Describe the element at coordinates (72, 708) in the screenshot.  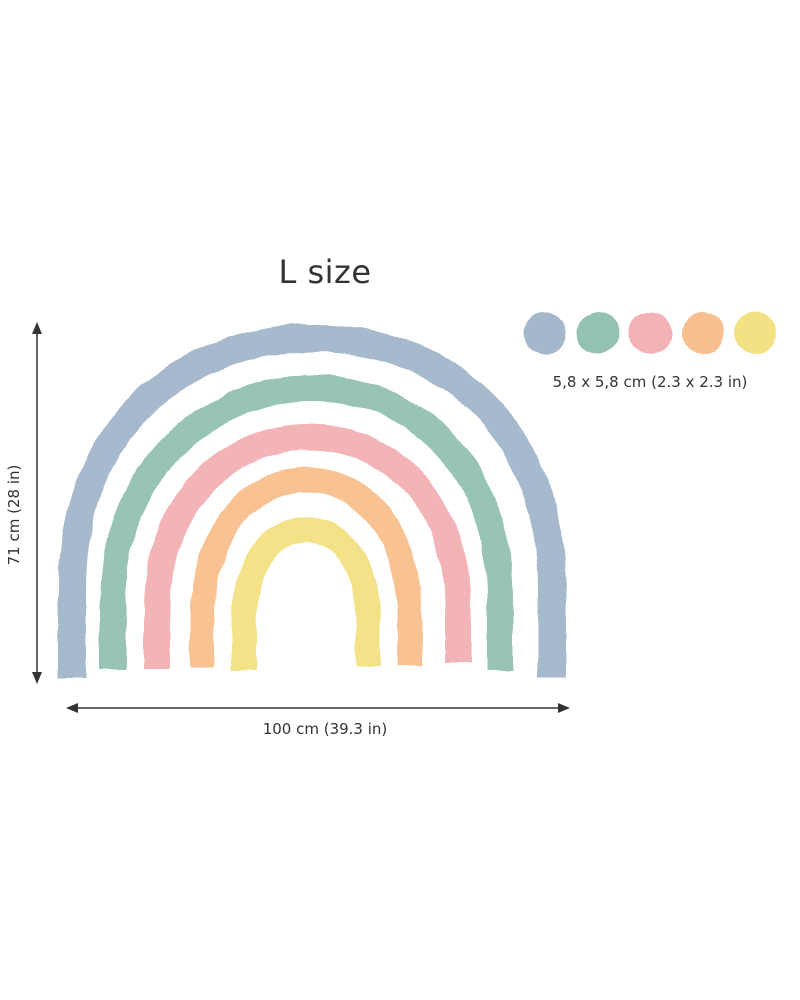
I see `arrow-left-icon` at that location.